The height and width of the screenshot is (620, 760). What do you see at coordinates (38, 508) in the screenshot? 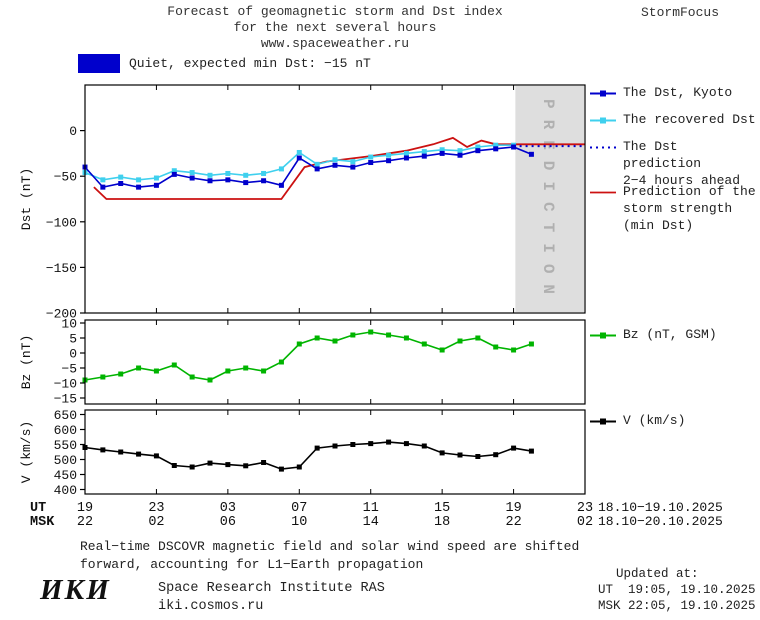
I see `x-axis-row-label: UT` at bounding box center [38, 508].